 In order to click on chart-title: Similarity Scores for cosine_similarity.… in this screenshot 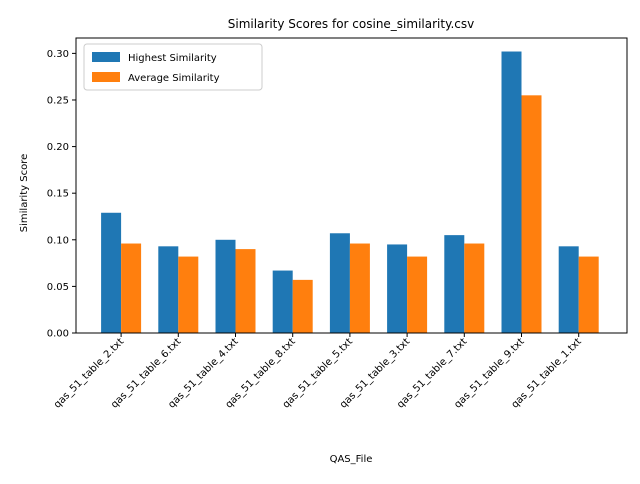, I will do `click(351, 24)`.